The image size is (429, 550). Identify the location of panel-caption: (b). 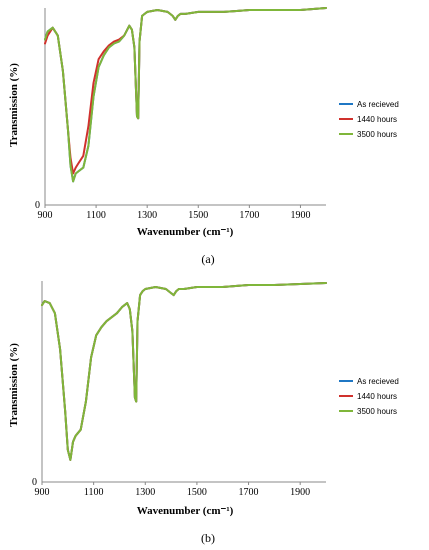
(208, 538).